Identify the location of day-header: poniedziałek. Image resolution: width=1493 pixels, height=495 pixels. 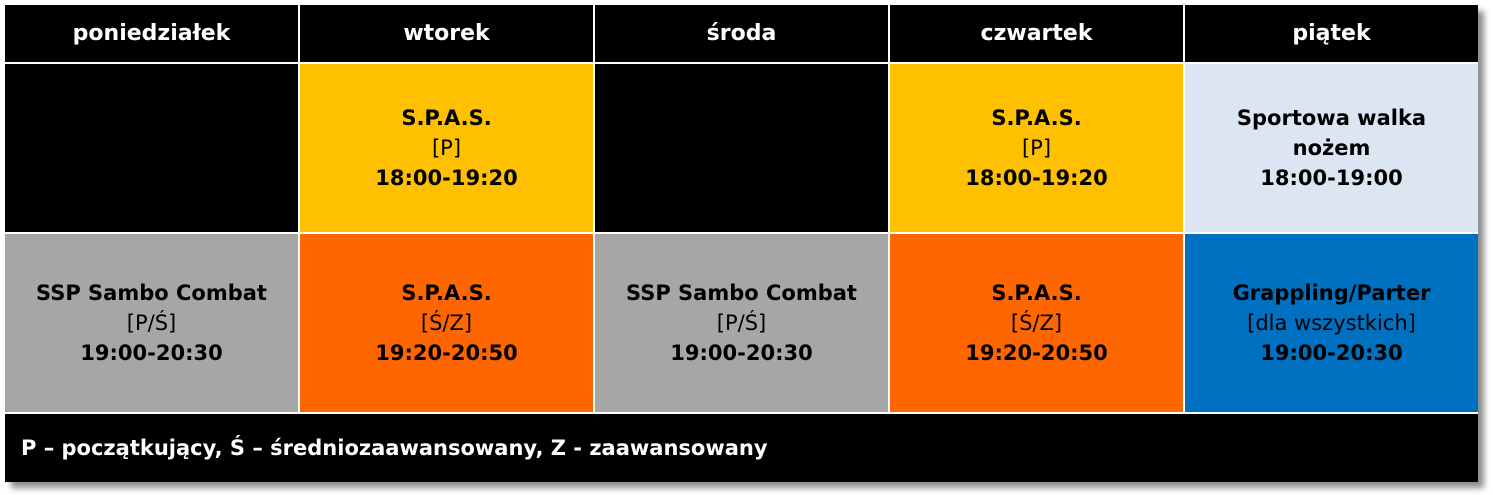
(151, 33).